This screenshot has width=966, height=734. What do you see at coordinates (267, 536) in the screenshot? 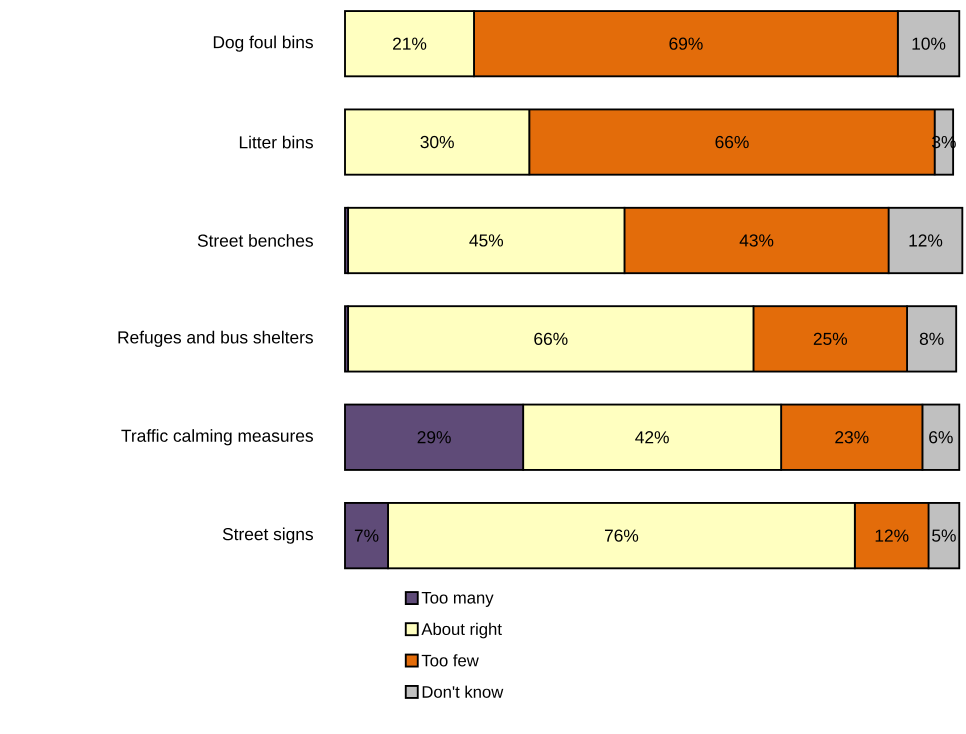
I see `y-tick-label: Street signs` at bounding box center [267, 536].